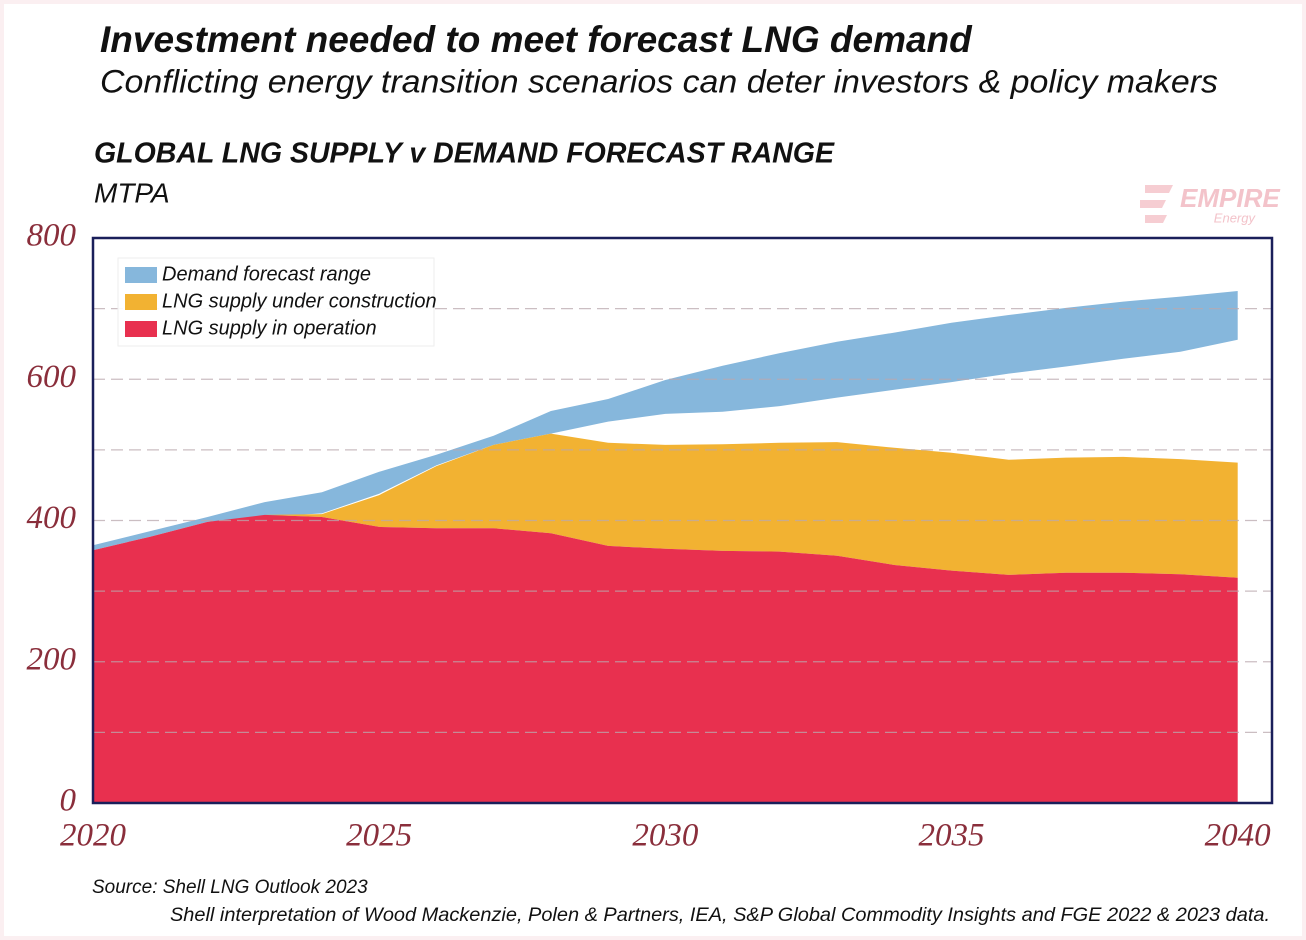  What do you see at coordinates (665, 505) in the screenshot?
I see `area` at bounding box center [665, 505].